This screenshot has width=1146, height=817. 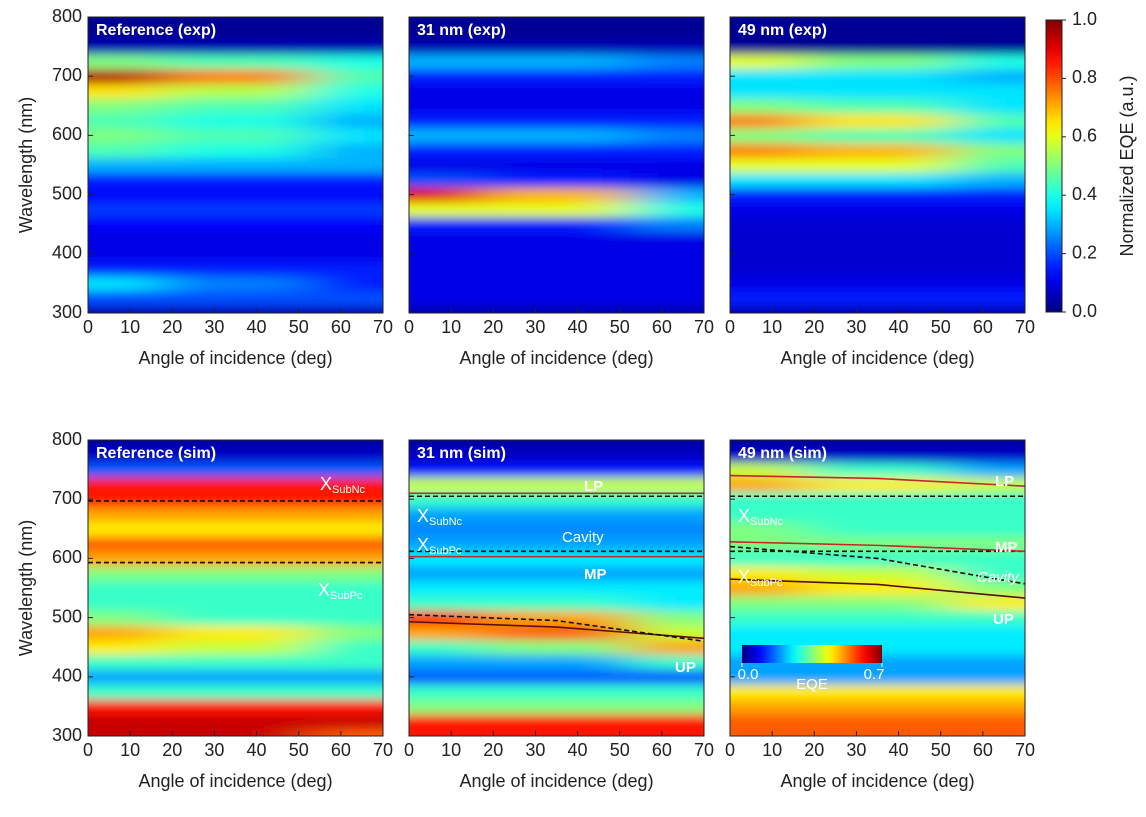 I want to click on heatmap-cells, so click(x=877, y=165).